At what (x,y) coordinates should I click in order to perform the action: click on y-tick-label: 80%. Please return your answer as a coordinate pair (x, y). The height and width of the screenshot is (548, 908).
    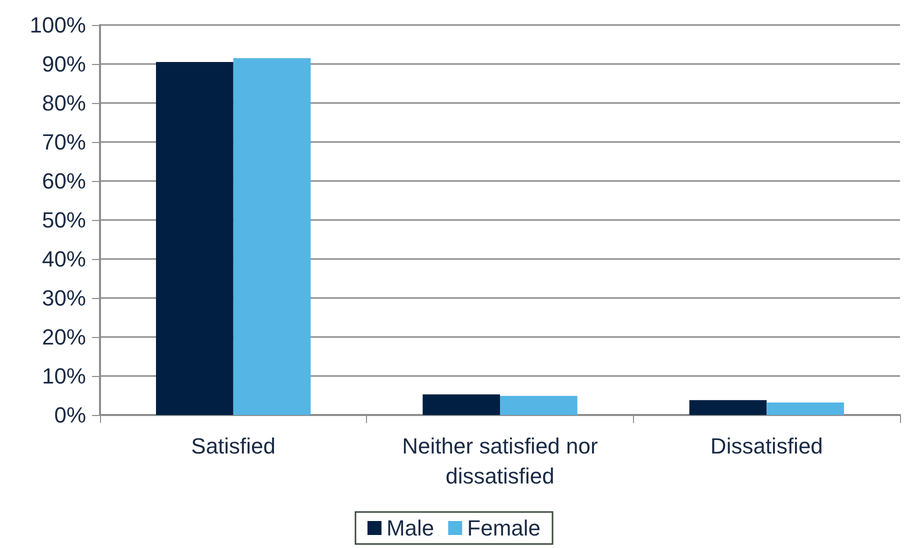
    Looking at the image, I should click on (64, 103).